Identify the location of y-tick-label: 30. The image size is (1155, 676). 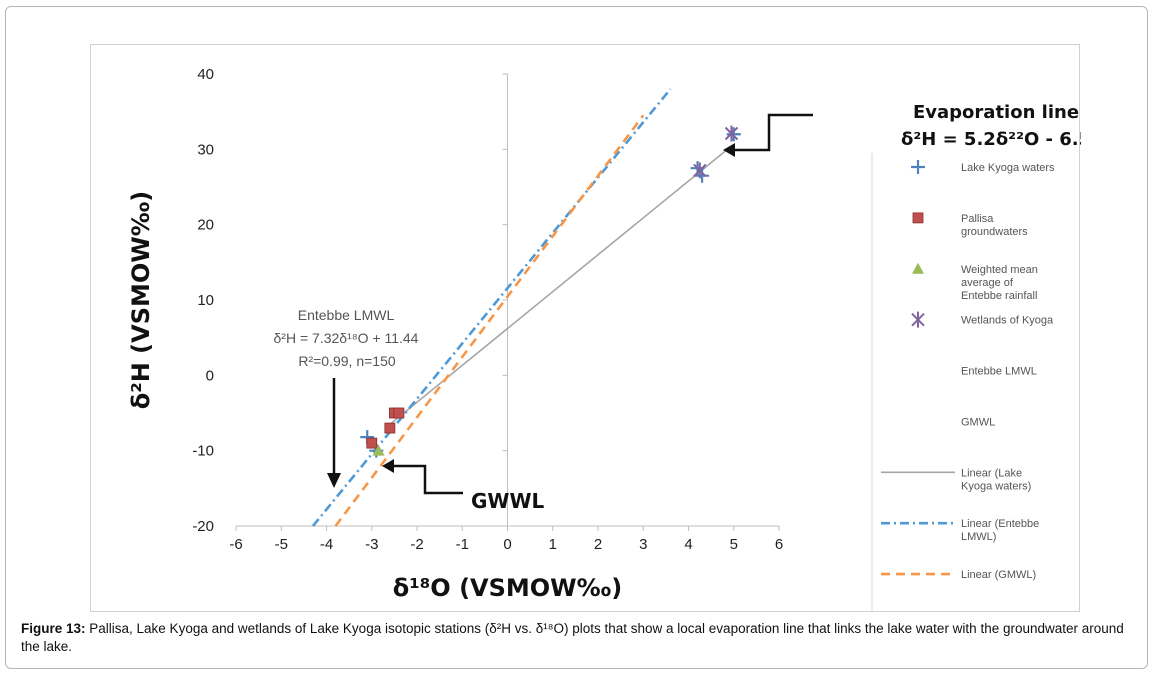
(205, 149).